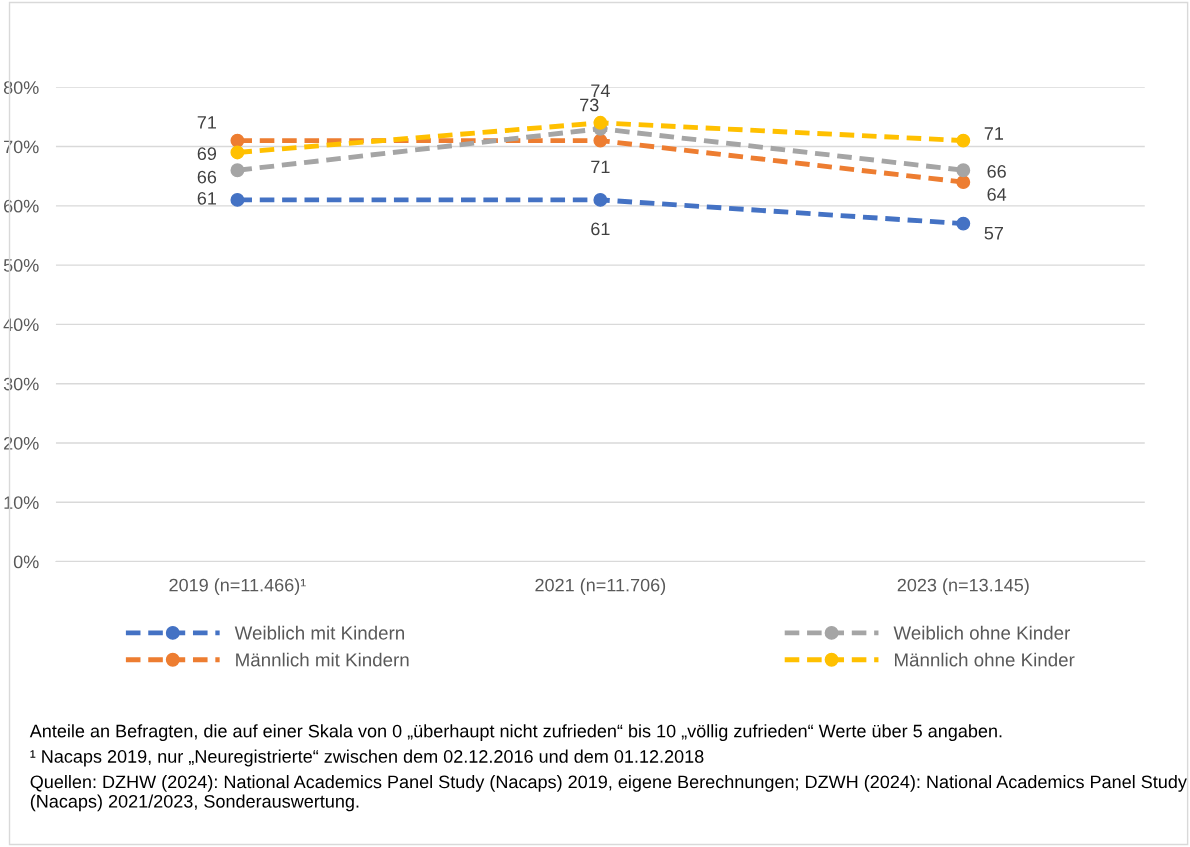 This screenshot has height=847, width=1190. I want to click on y-tick-label: 80%, so click(21, 87).